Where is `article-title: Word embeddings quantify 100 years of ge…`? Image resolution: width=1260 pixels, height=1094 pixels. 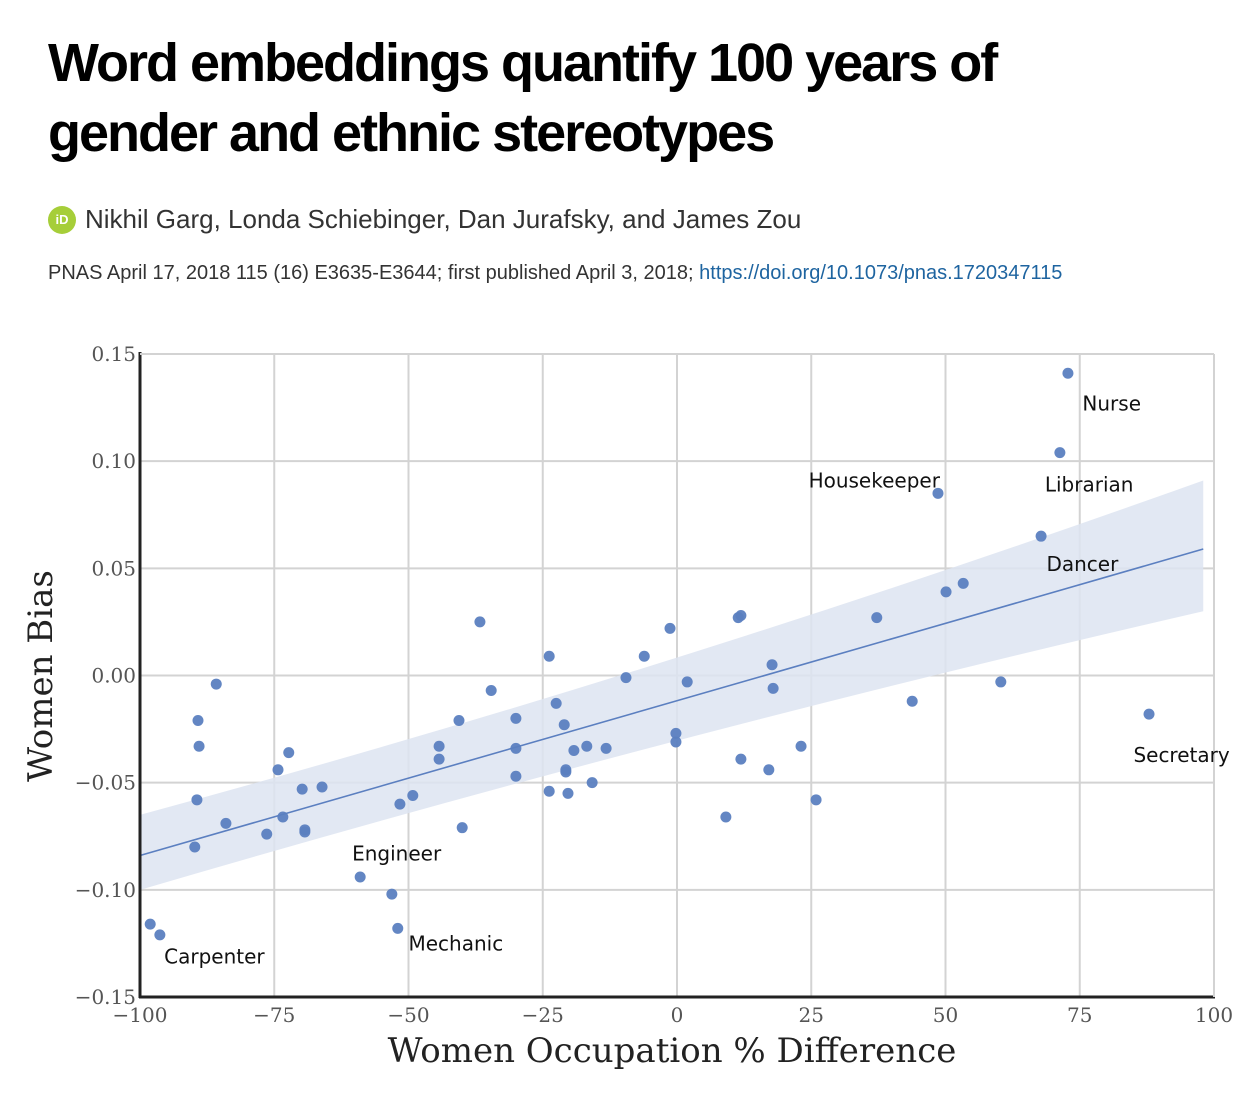
article-title: Word embeddings quantify 100 years of ge… is located at coordinates (523, 98).